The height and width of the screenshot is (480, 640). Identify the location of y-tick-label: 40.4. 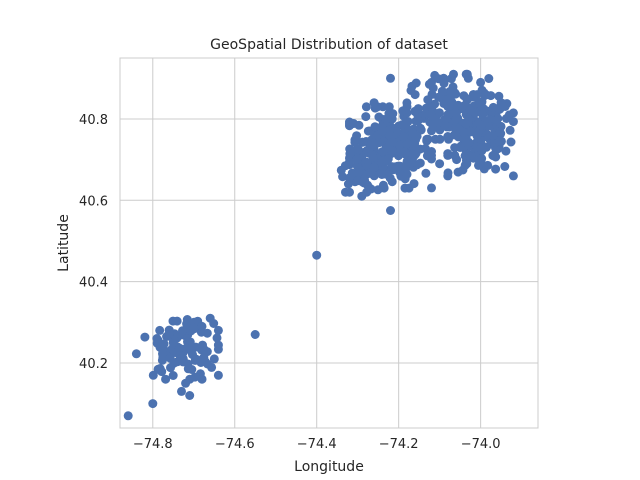
(93, 283).